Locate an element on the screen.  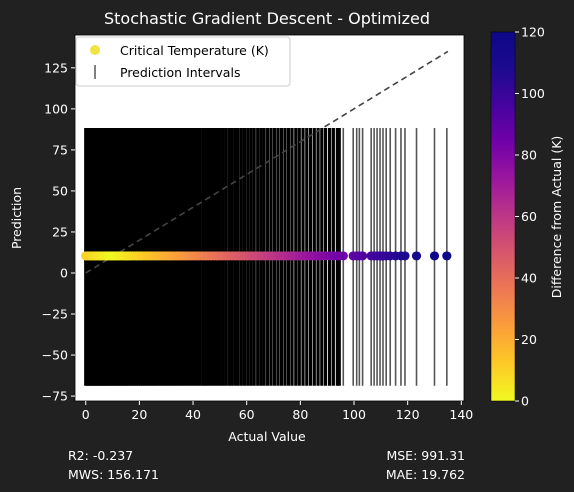
colorbar-tick-label: 0 is located at coordinates (525, 401).